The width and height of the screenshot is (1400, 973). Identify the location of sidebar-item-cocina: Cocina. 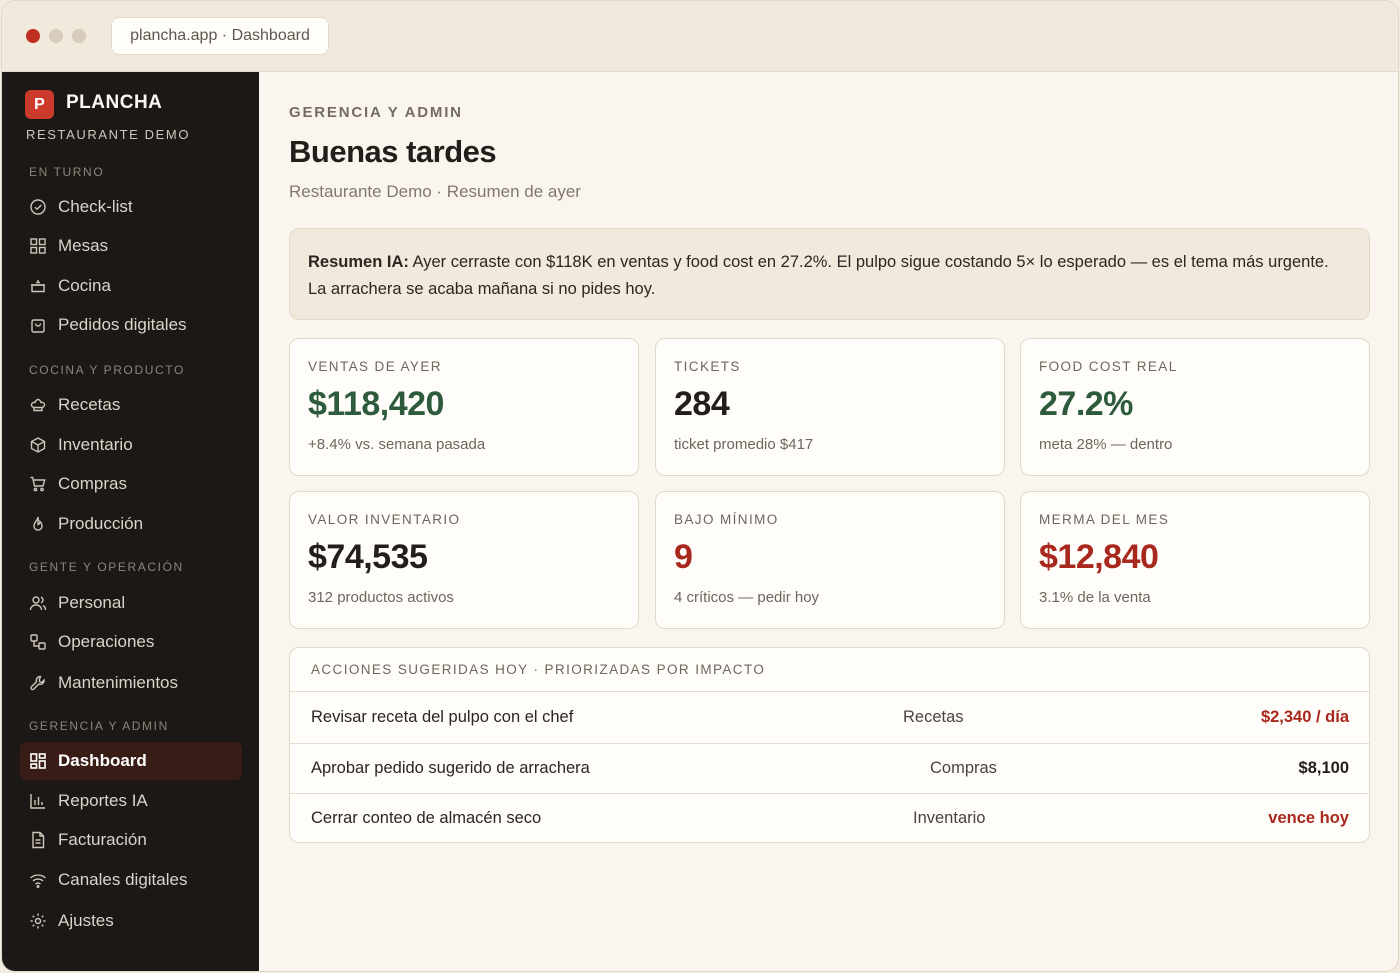
(131, 286).